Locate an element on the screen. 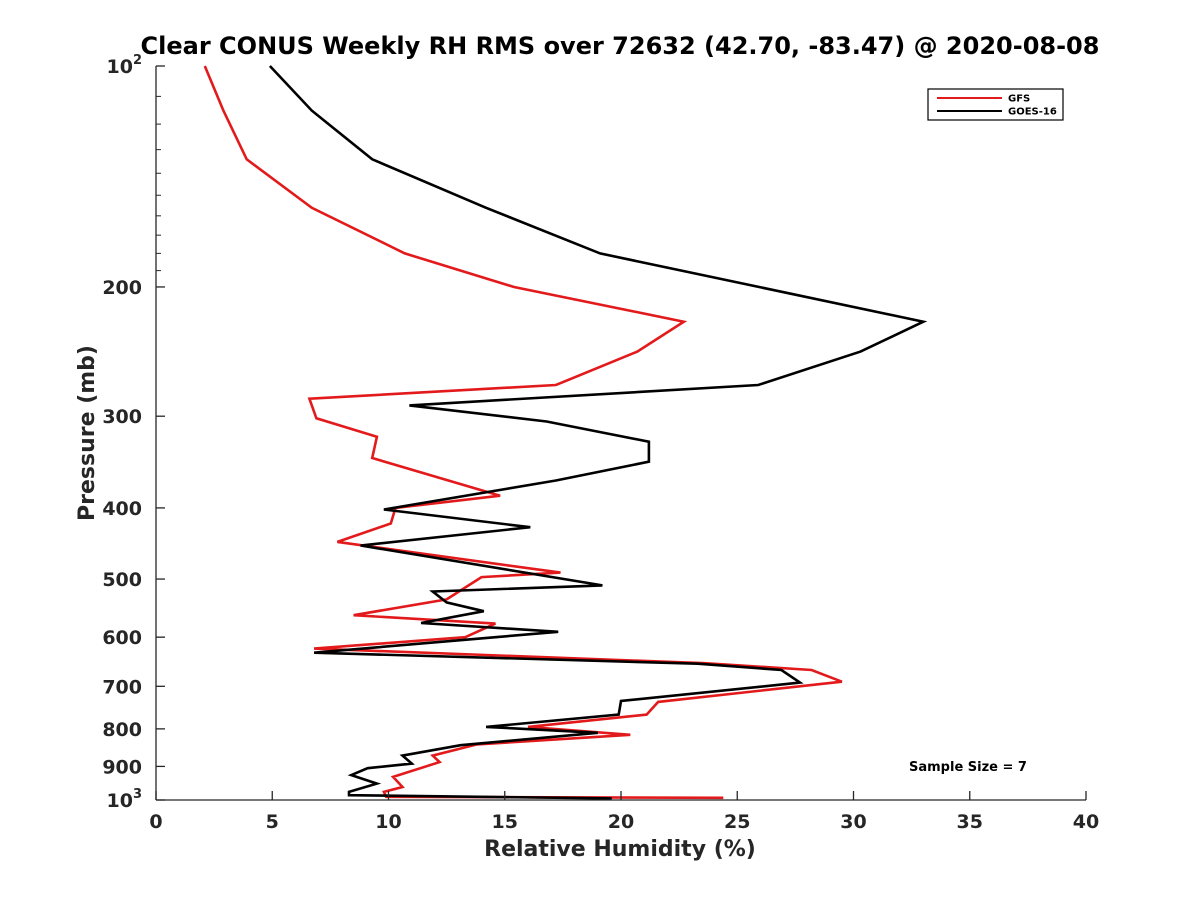  y-tick-label: 300 is located at coordinates (122, 417).